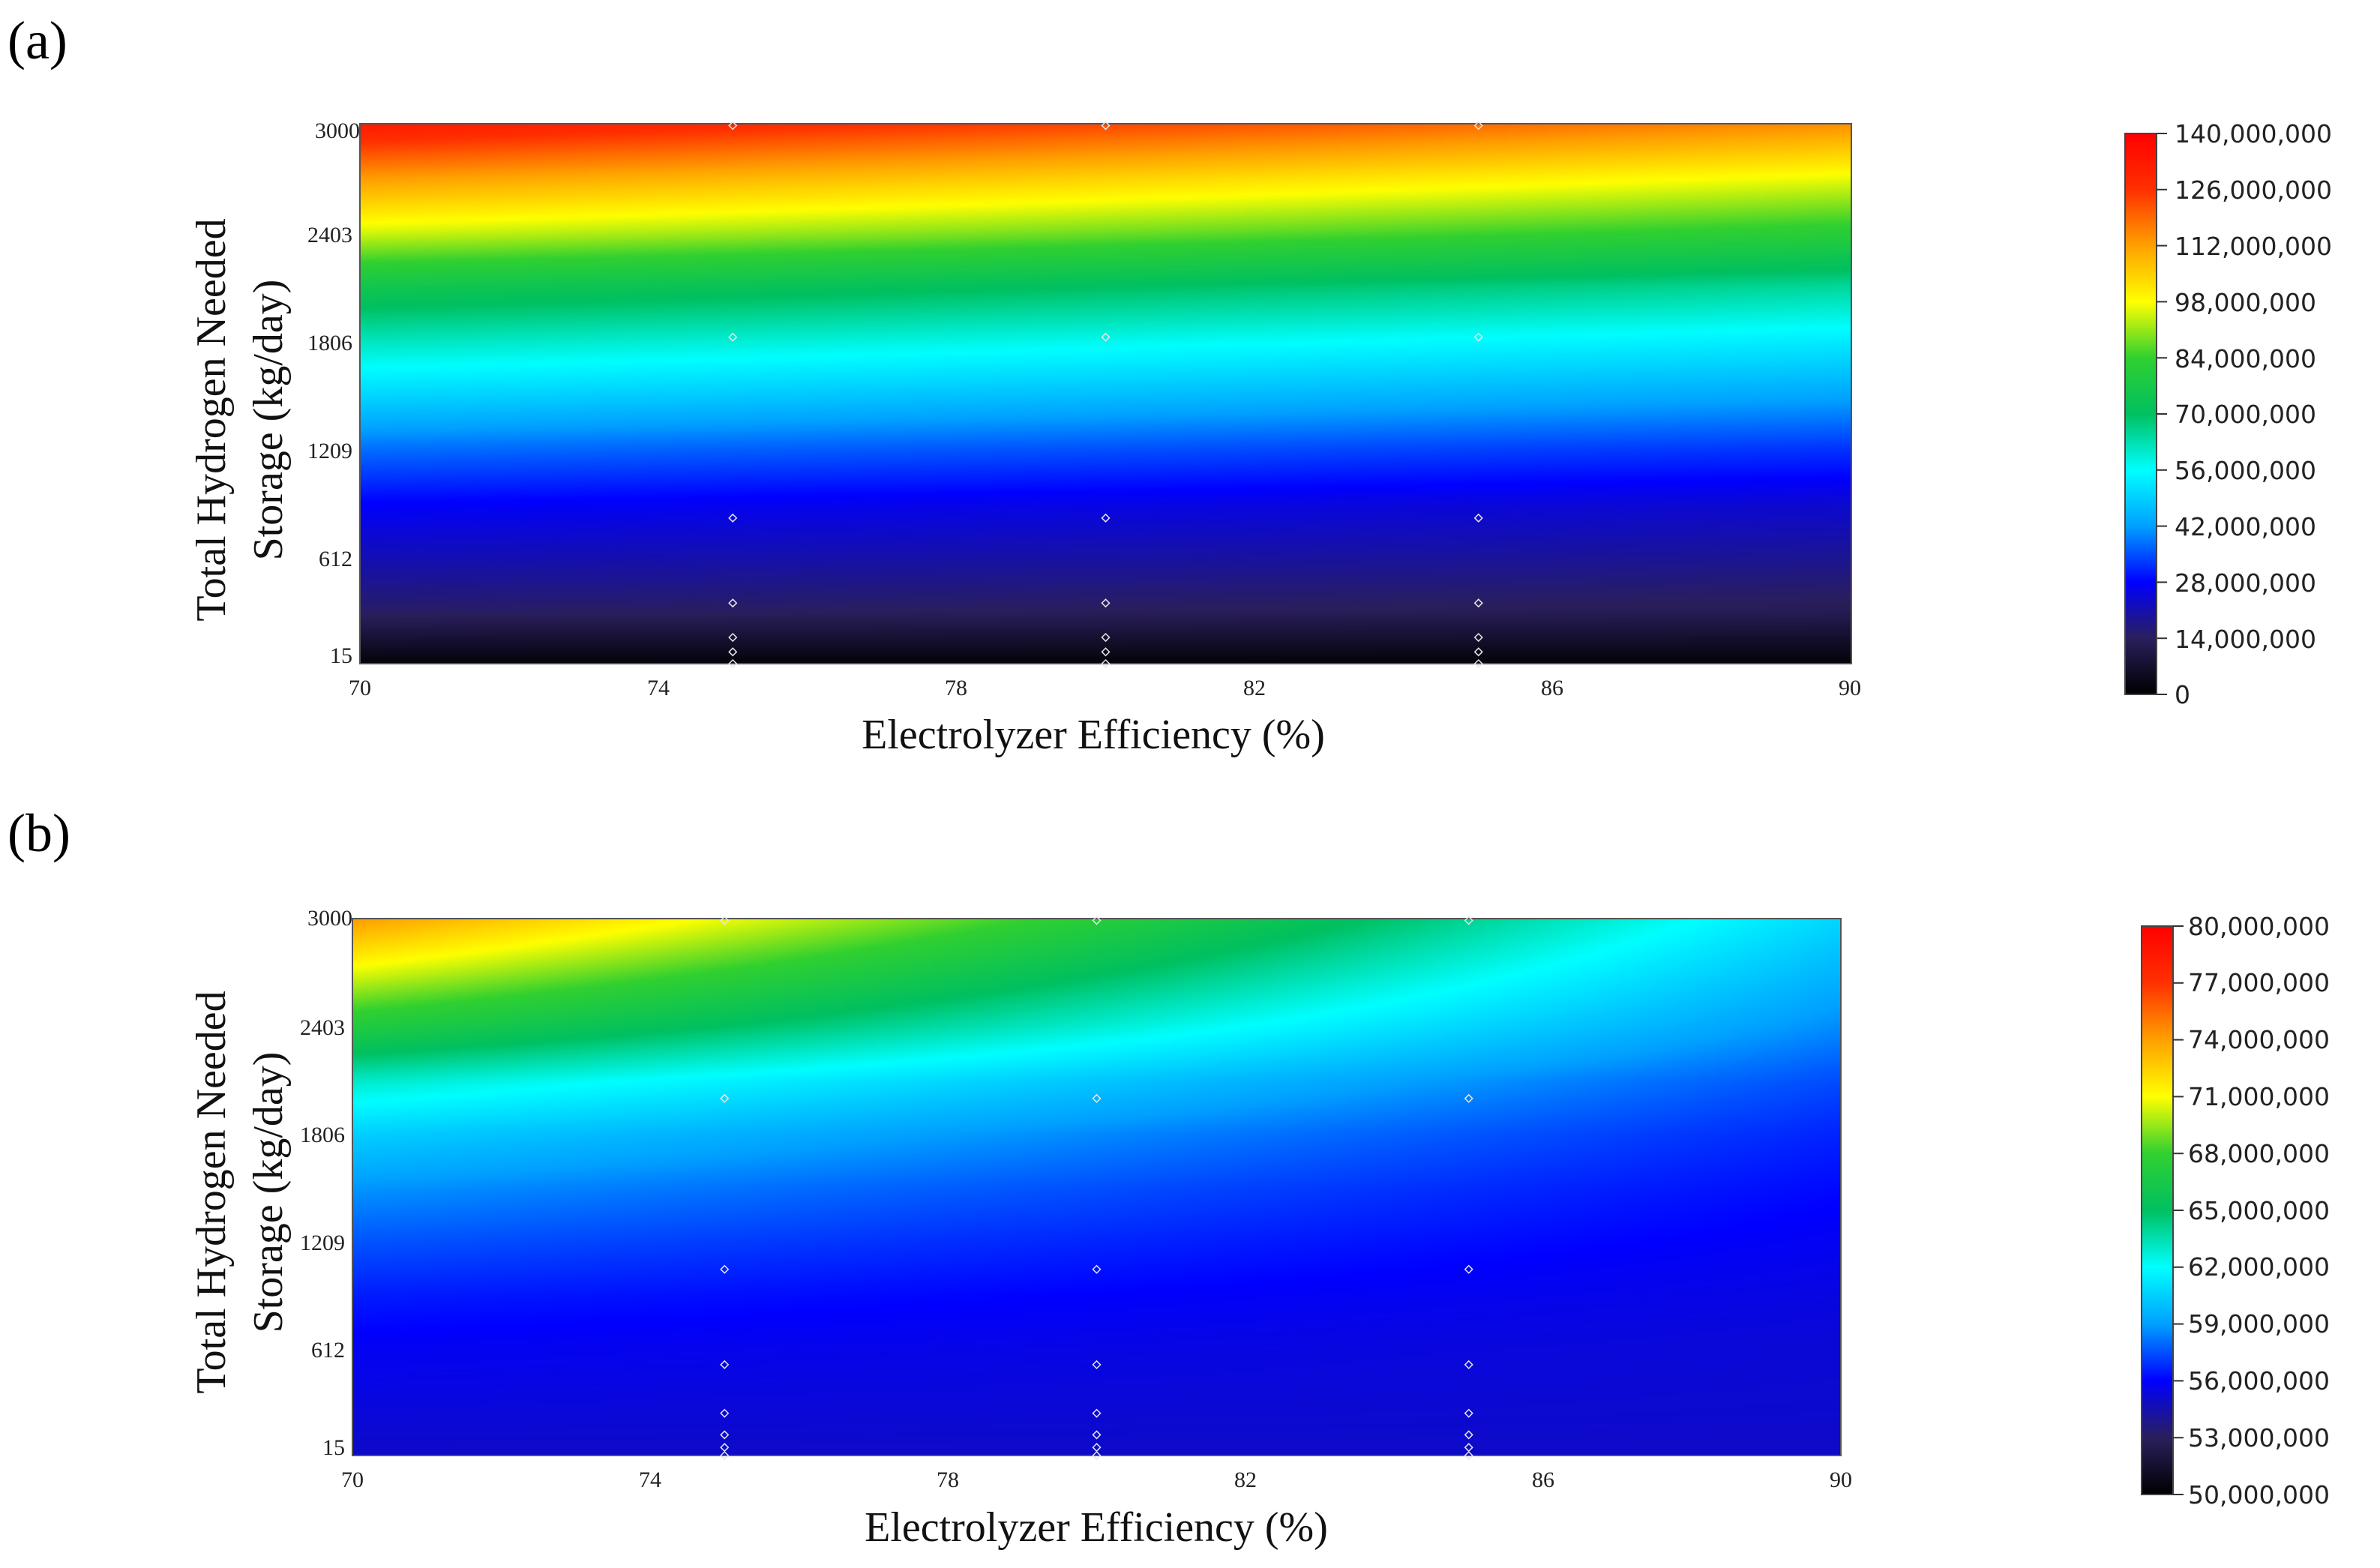 The height and width of the screenshot is (1568, 2380). What do you see at coordinates (1096, 1528) in the screenshot?
I see `x-axis-title-b: Electrolyzer Efficiency (%)` at bounding box center [1096, 1528].